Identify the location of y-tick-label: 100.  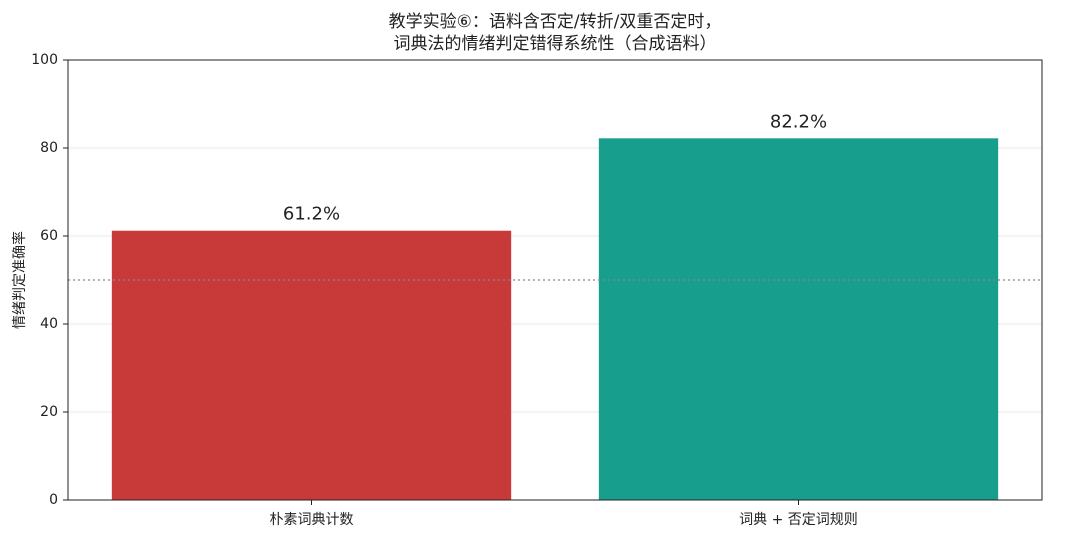
(44, 60).